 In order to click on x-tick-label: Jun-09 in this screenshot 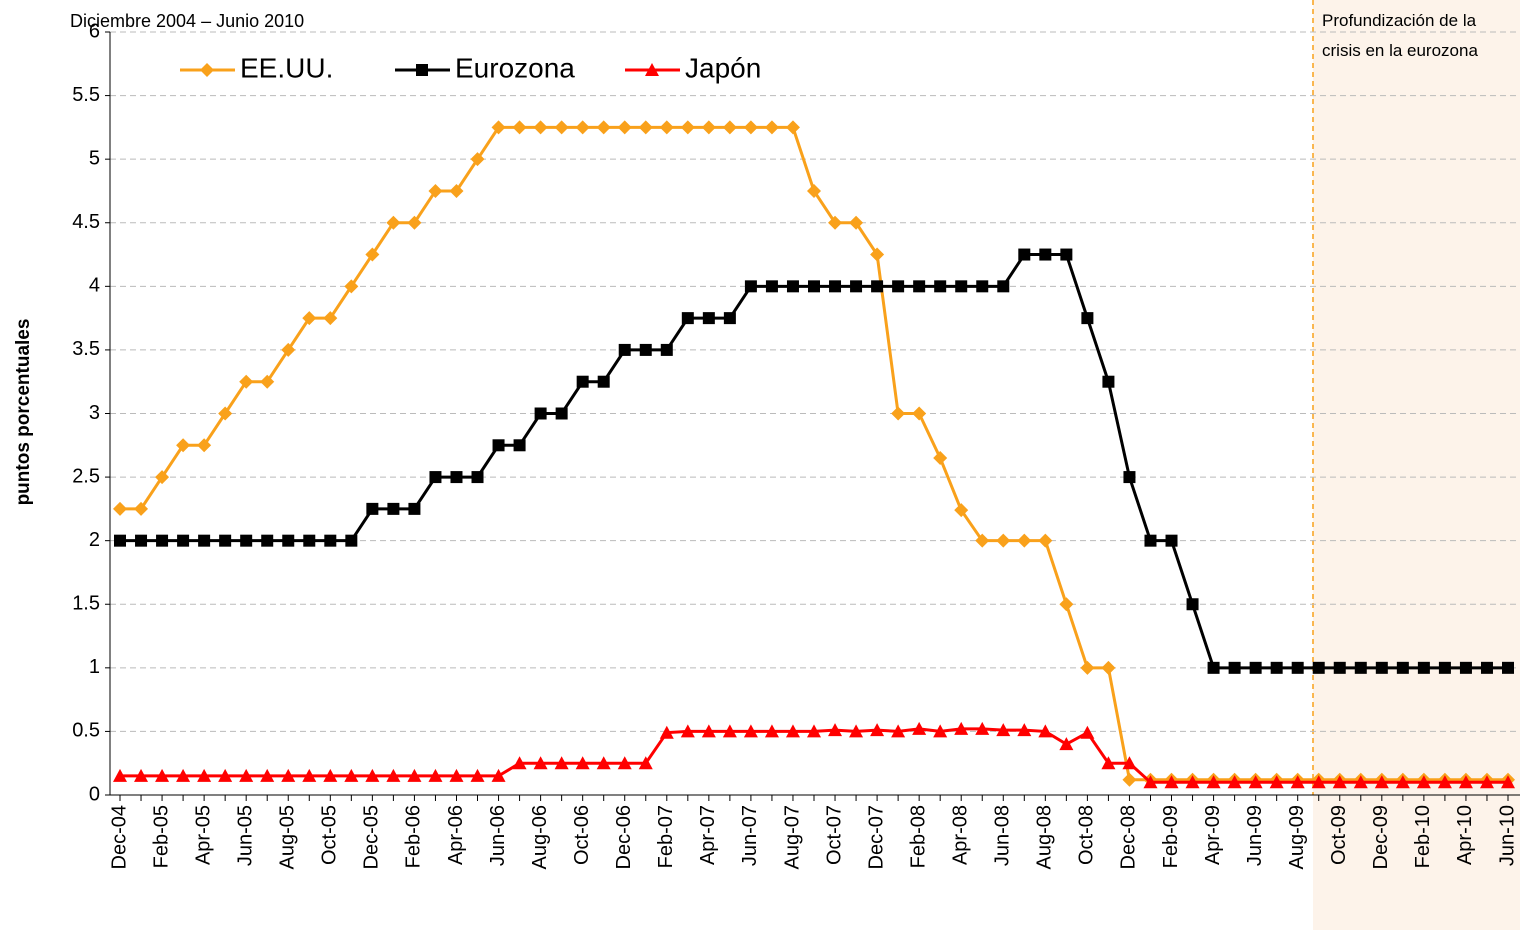, I will do `click(1255, 835)`.